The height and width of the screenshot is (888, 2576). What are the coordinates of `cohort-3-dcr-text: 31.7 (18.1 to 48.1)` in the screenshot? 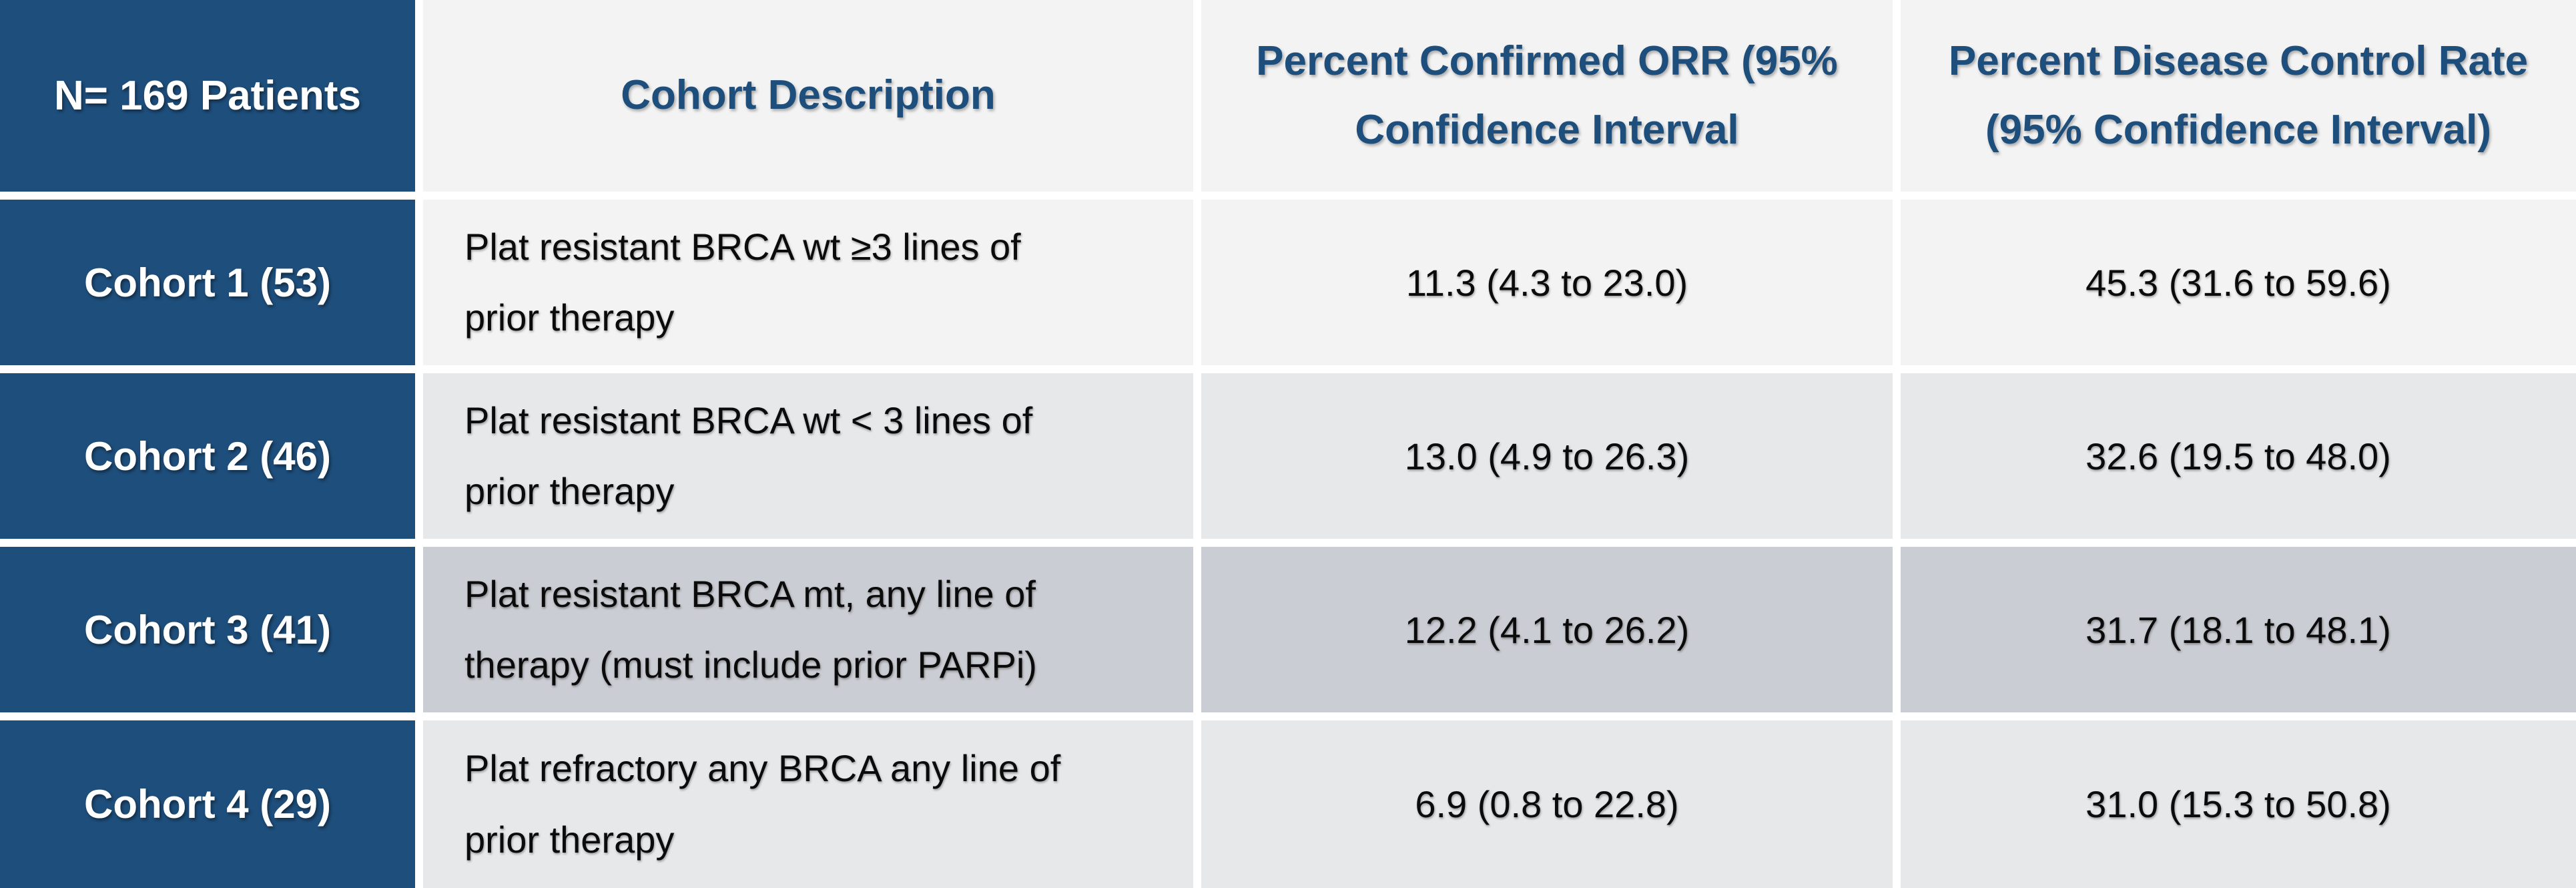 It's located at (2238, 629).